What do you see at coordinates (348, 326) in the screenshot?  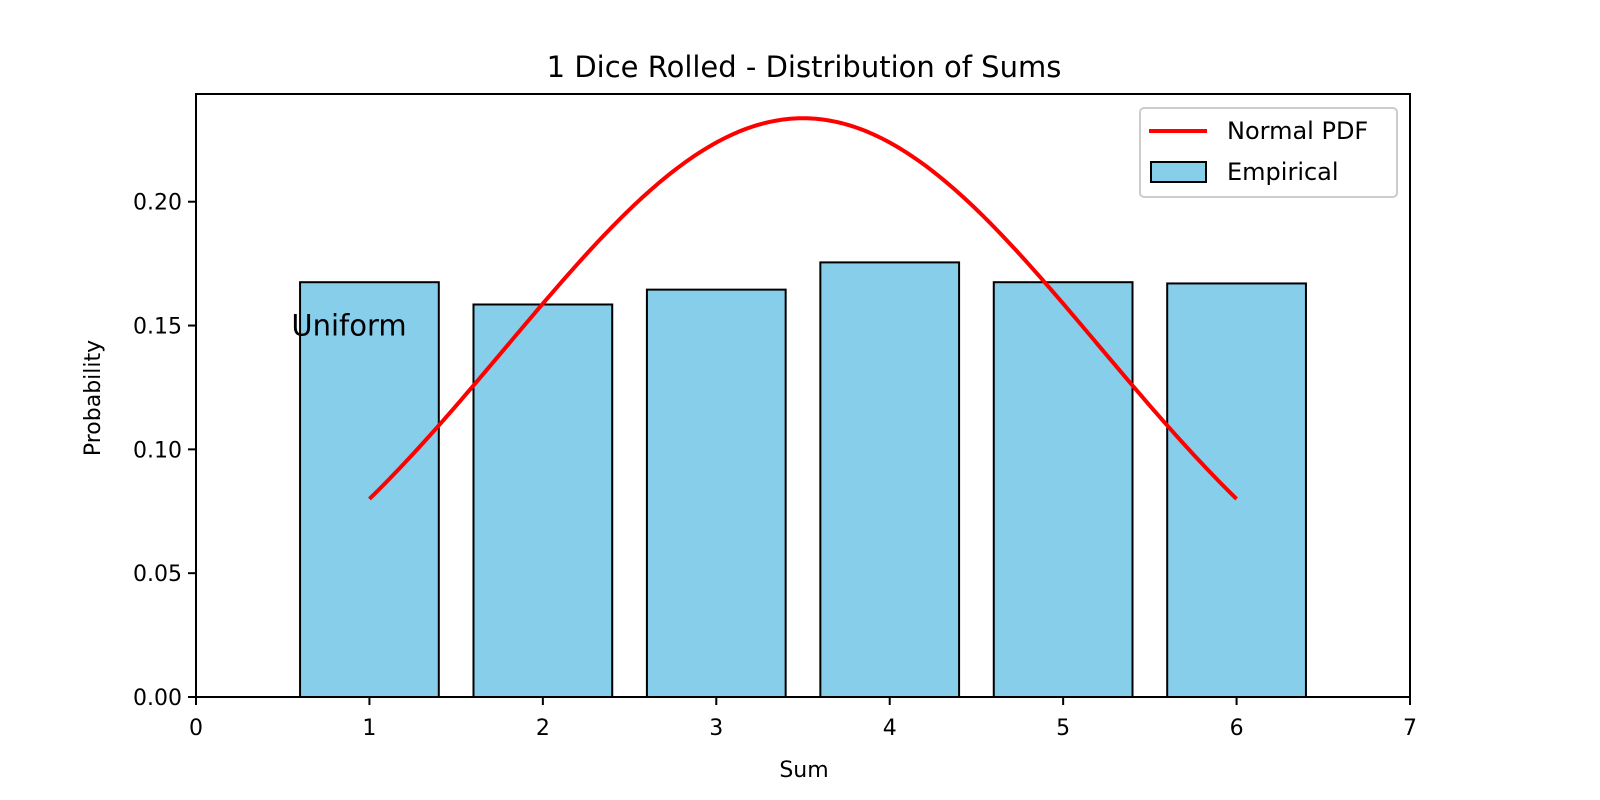 I see `annotation-0: Uniform` at bounding box center [348, 326].